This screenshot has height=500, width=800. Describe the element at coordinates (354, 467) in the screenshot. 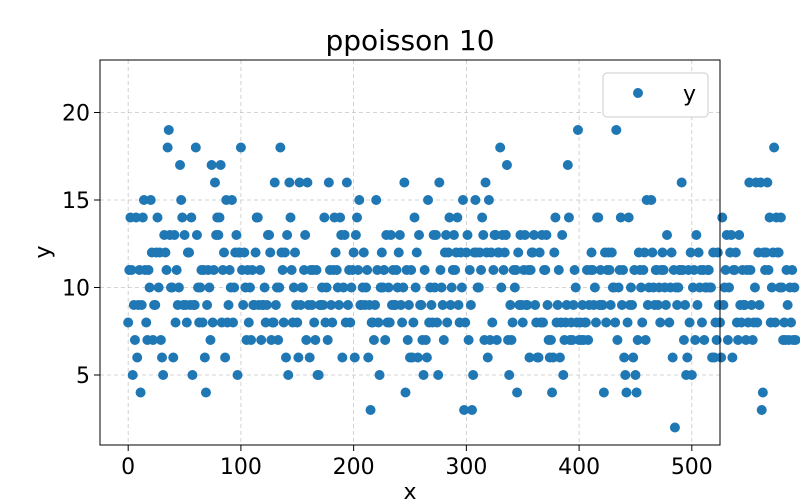

I see `x-tick-label: 200` at that location.